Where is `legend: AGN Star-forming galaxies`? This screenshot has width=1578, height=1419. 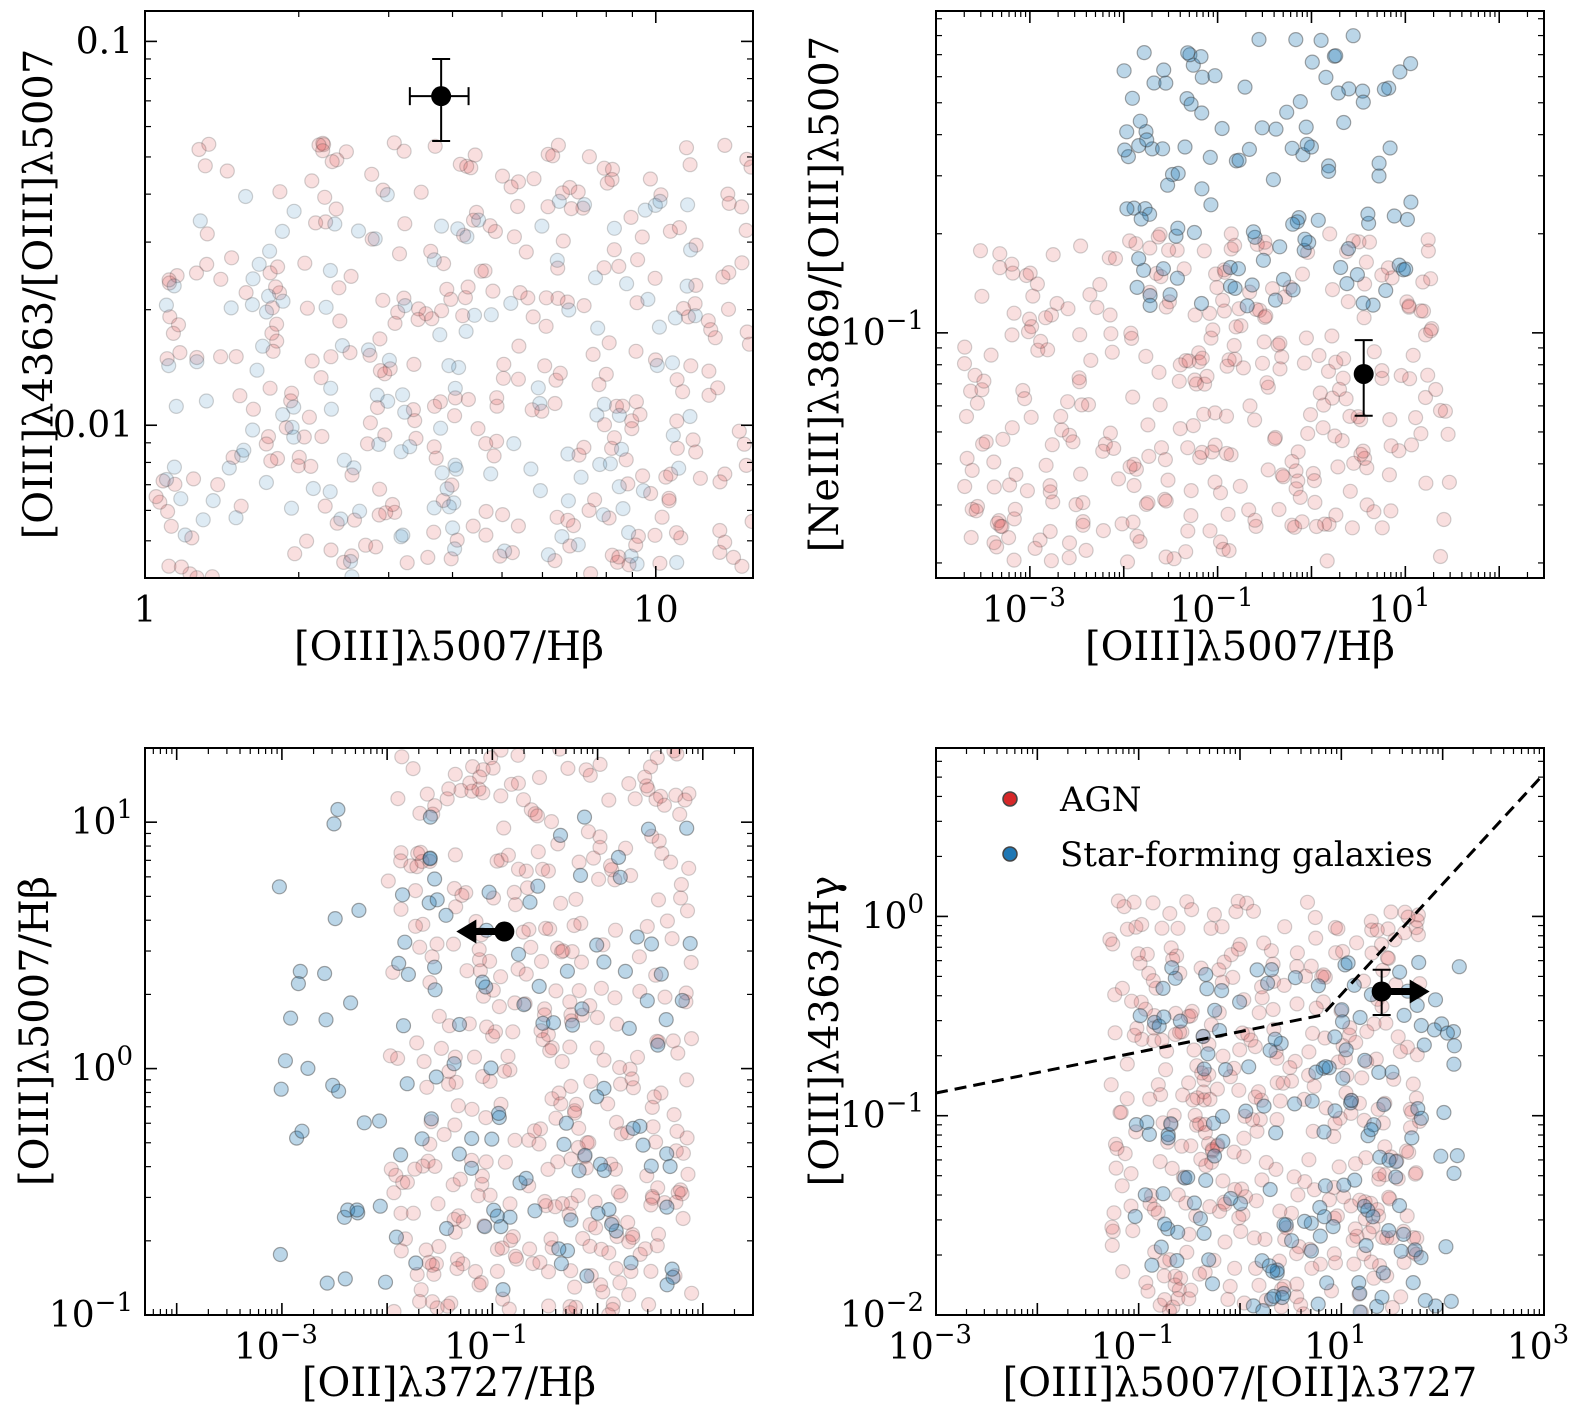 legend: AGN Star-forming galaxies is located at coordinates (1217, 827).